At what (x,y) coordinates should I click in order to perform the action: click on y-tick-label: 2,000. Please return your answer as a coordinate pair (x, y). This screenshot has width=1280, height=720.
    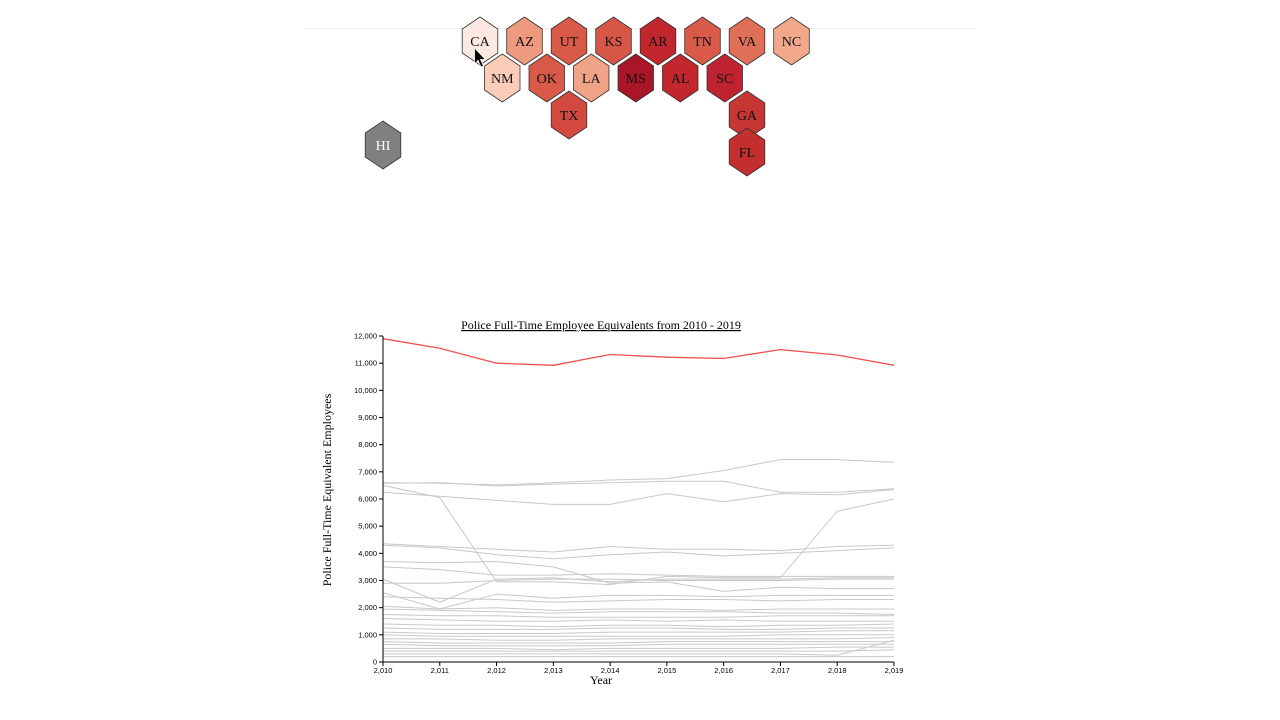
    Looking at the image, I should click on (367, 607).